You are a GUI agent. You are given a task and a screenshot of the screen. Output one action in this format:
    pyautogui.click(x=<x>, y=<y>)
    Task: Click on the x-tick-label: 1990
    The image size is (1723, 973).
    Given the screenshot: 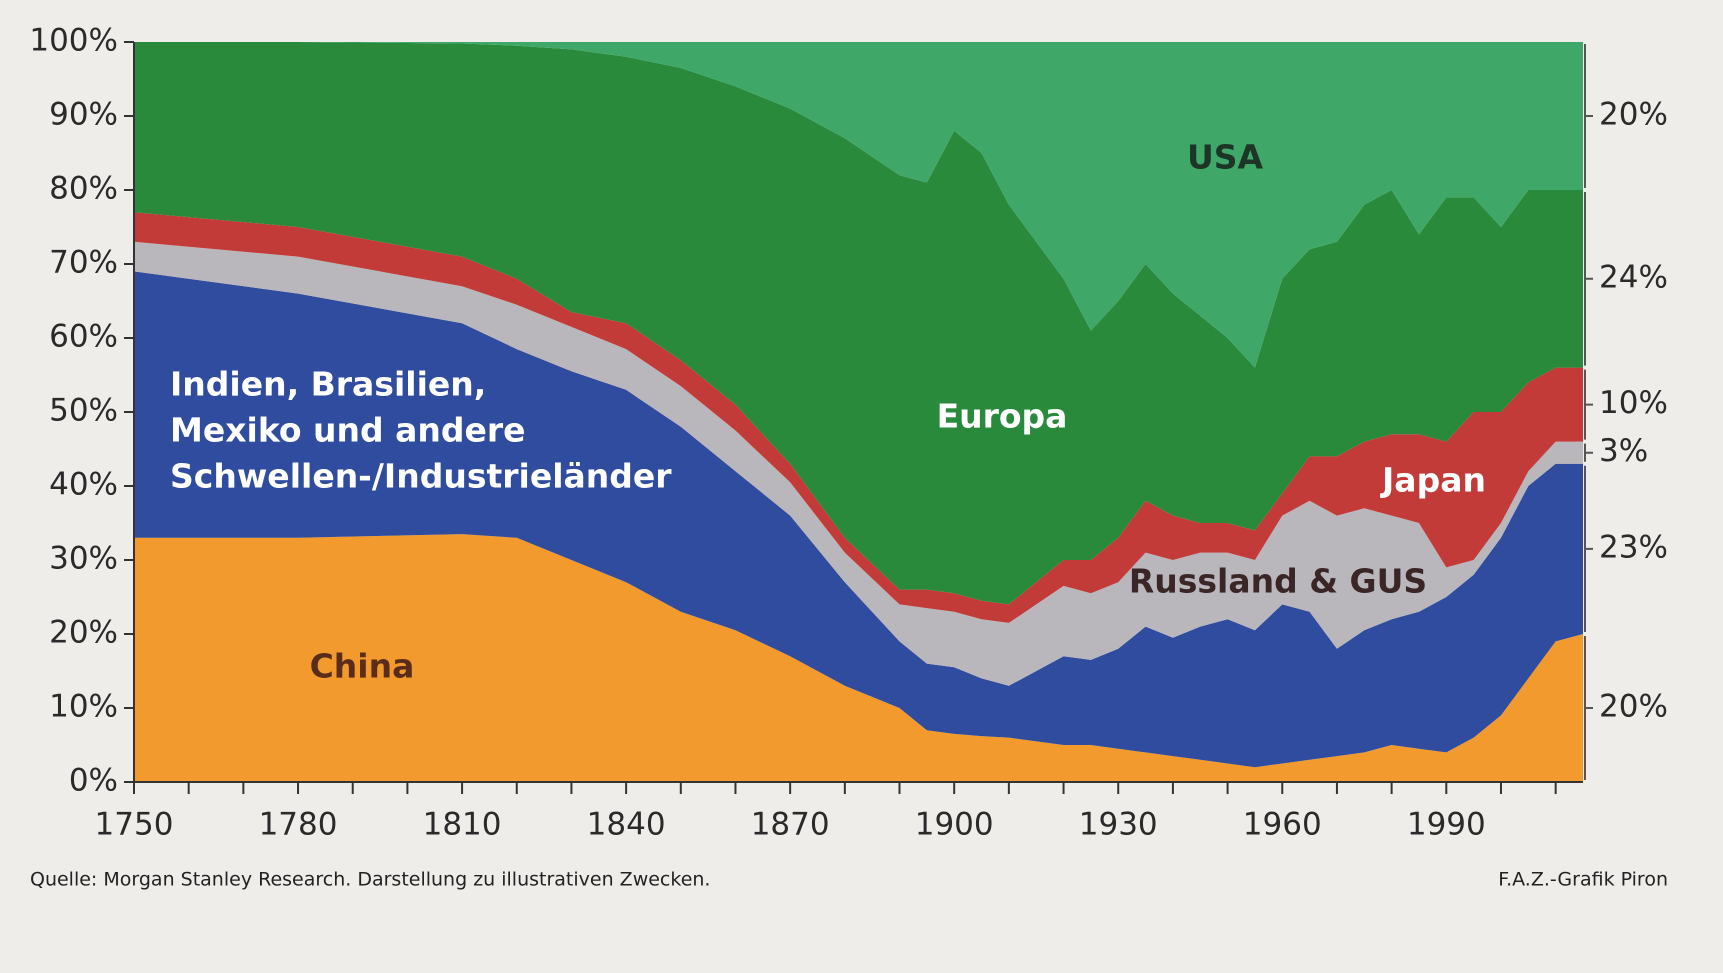 What is the action you would take?
    pyautogui.click(x=1446, y=825)
    